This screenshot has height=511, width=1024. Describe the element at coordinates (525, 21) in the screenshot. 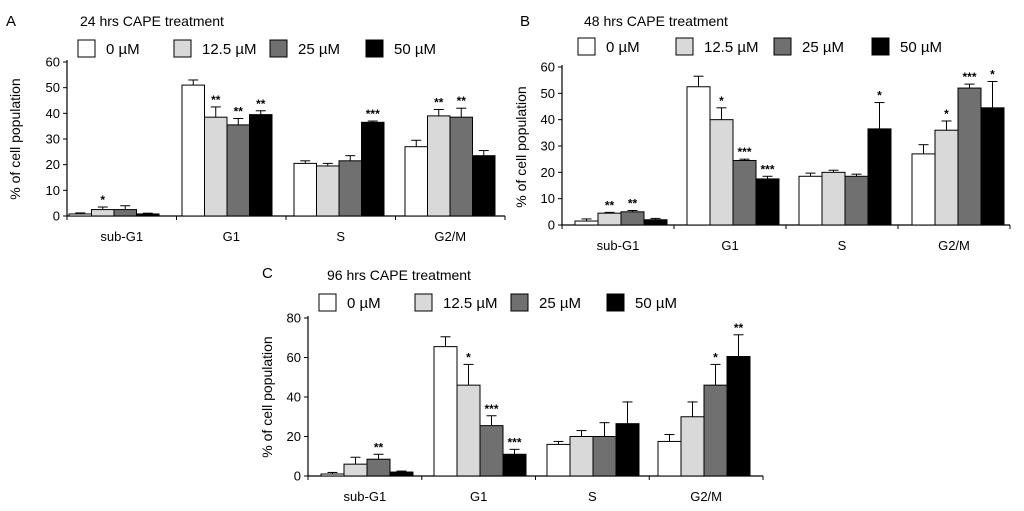

I see `panel-letter: B` at that location.